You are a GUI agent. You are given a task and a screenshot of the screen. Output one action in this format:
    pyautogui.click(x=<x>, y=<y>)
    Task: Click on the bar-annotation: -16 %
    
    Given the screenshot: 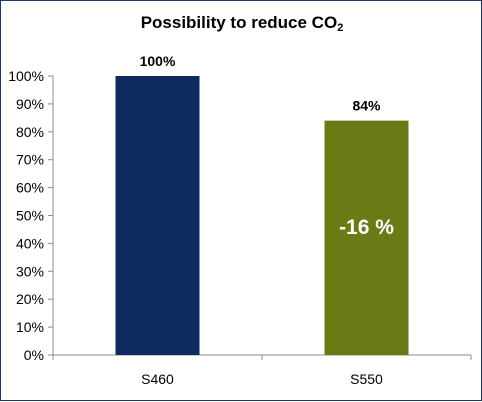 What is the action you would take?
    pyautogui.click(x=366, y=227)
    